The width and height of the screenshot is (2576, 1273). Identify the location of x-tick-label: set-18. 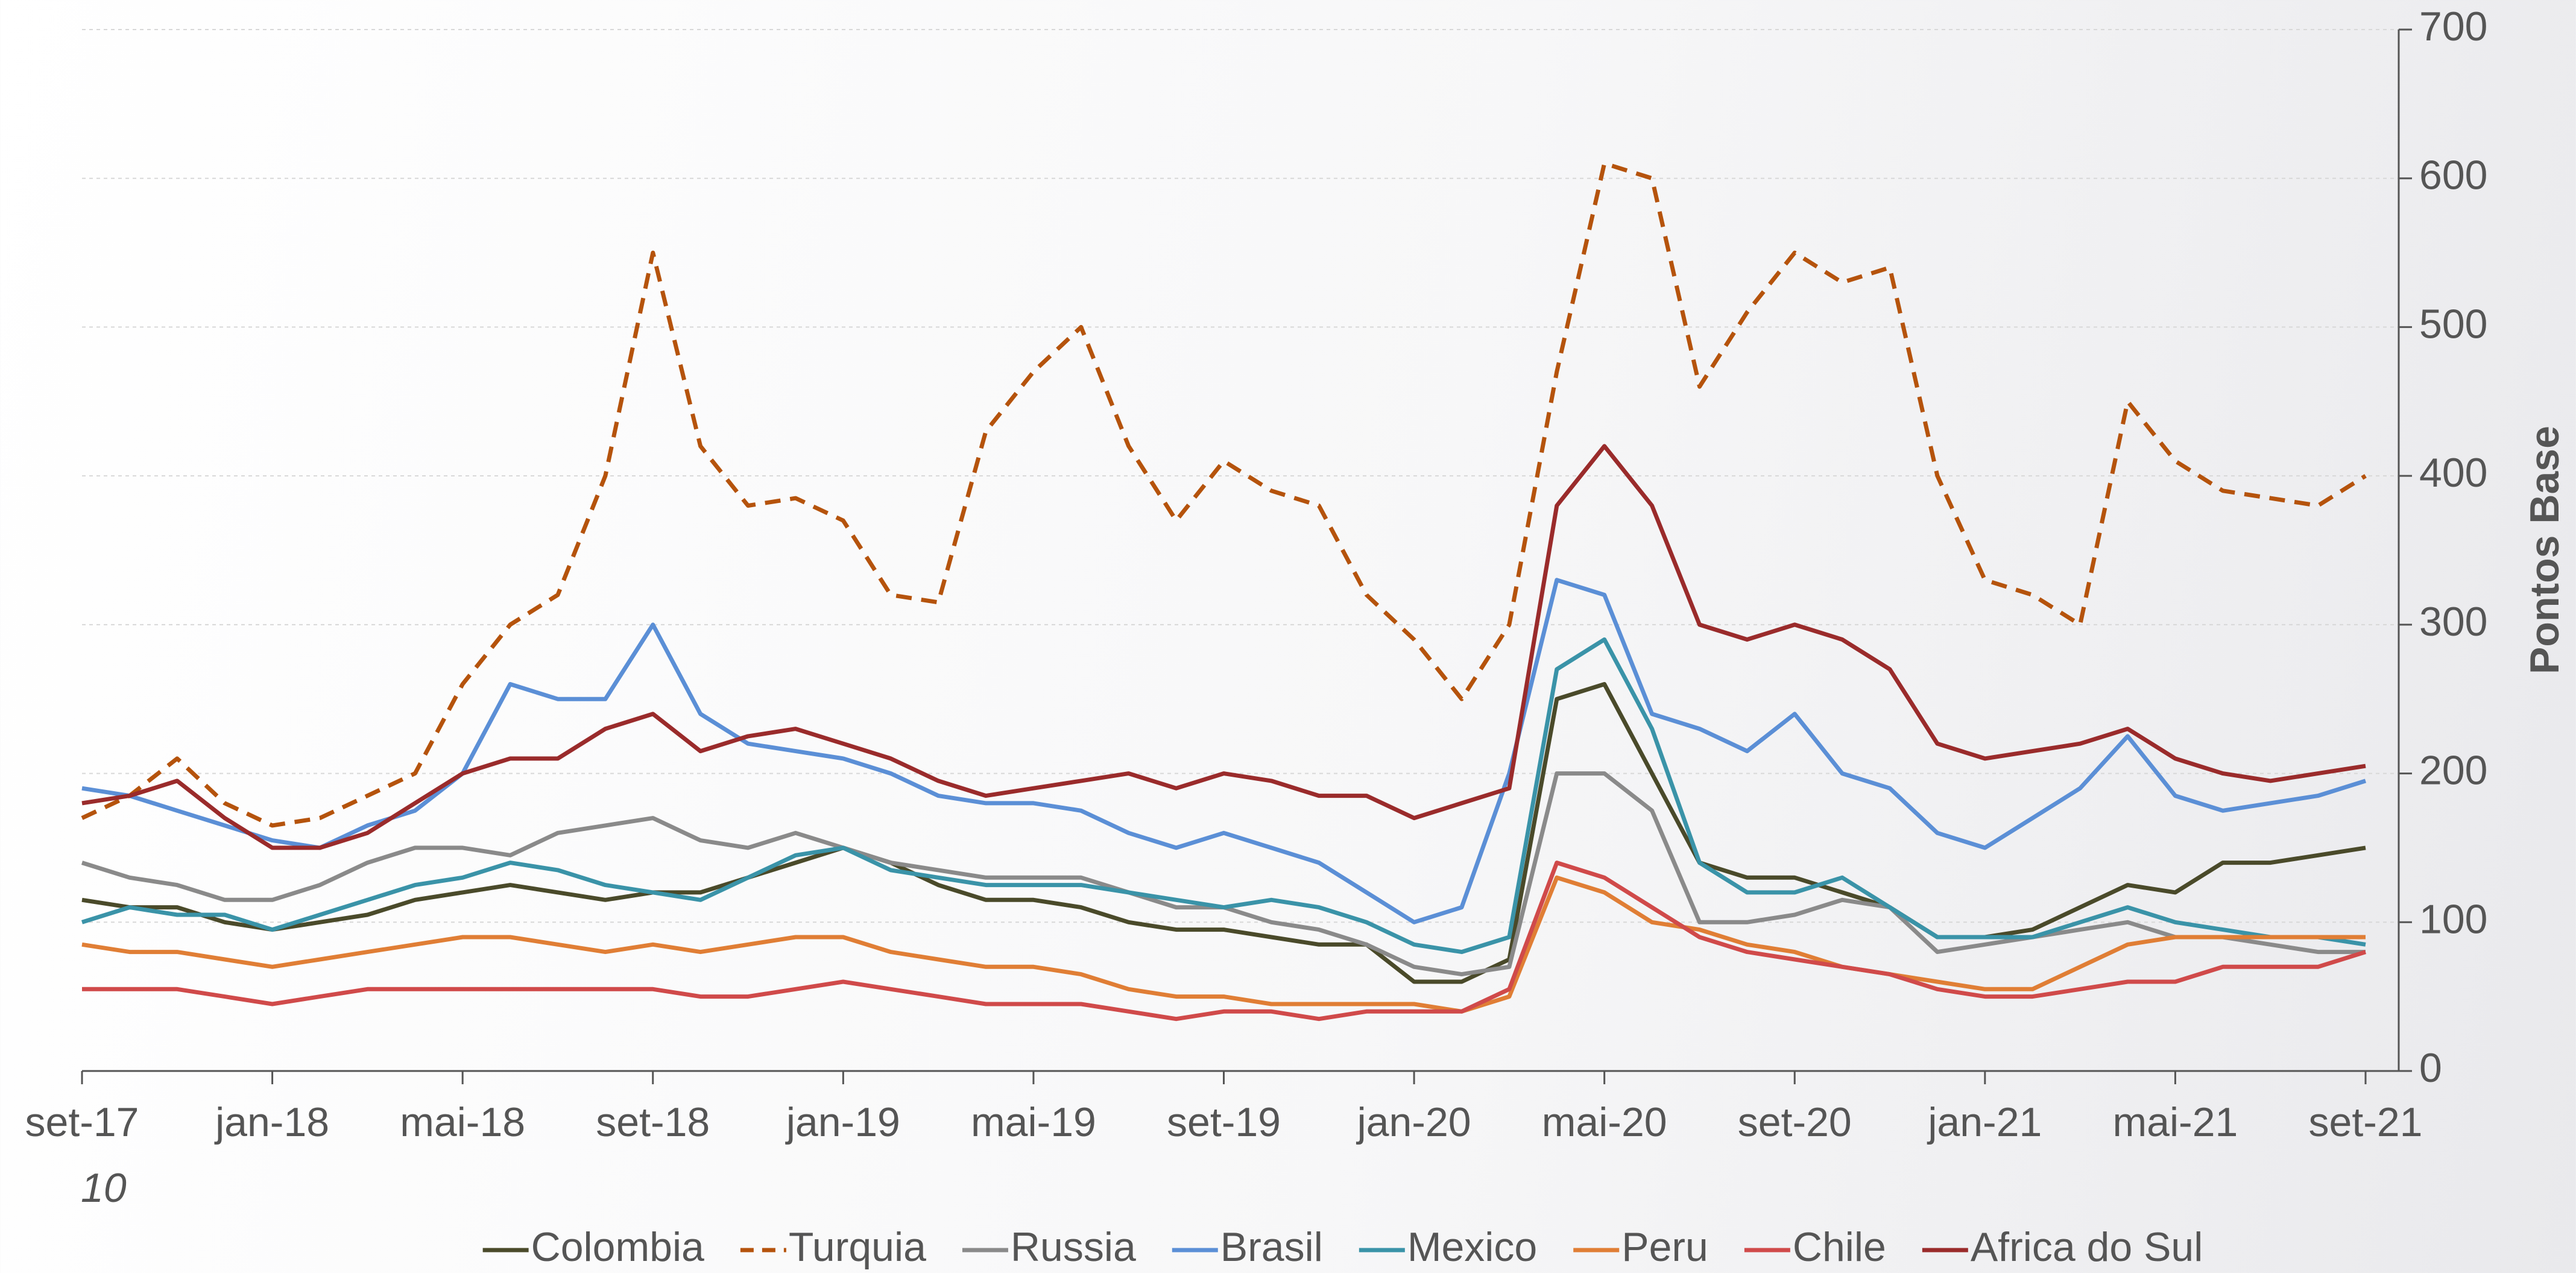
(653, 1122).